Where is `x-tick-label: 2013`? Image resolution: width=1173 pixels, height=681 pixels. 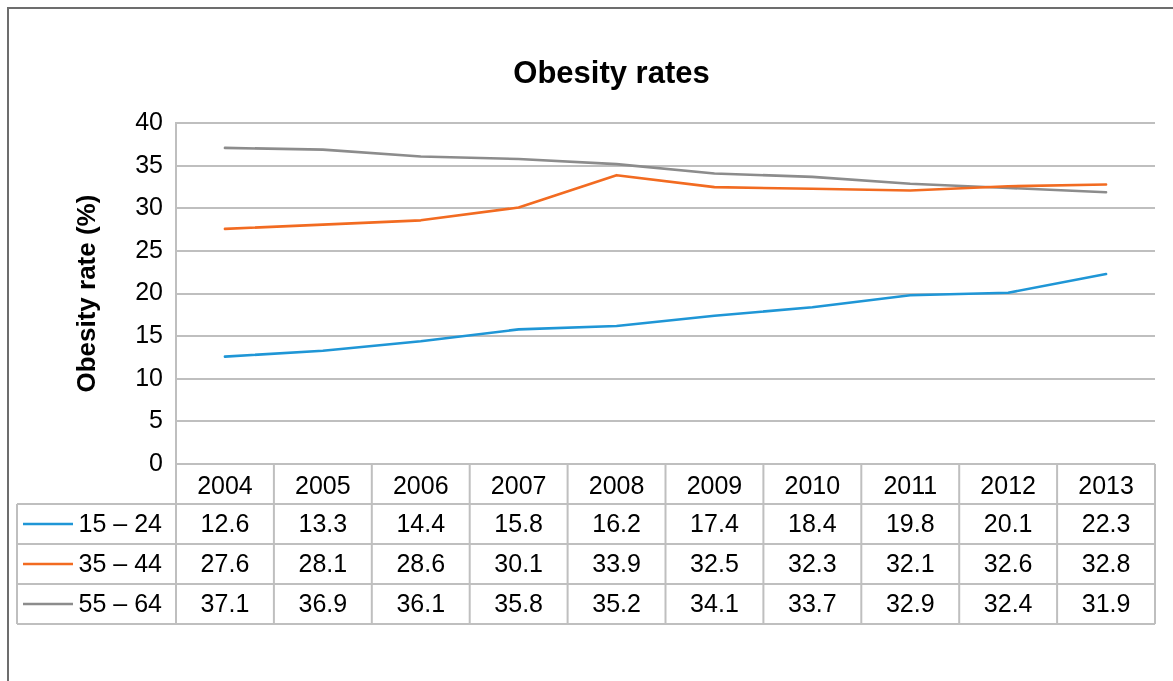 x-tick-label: 2013 is located at coordinates (1106, 484).